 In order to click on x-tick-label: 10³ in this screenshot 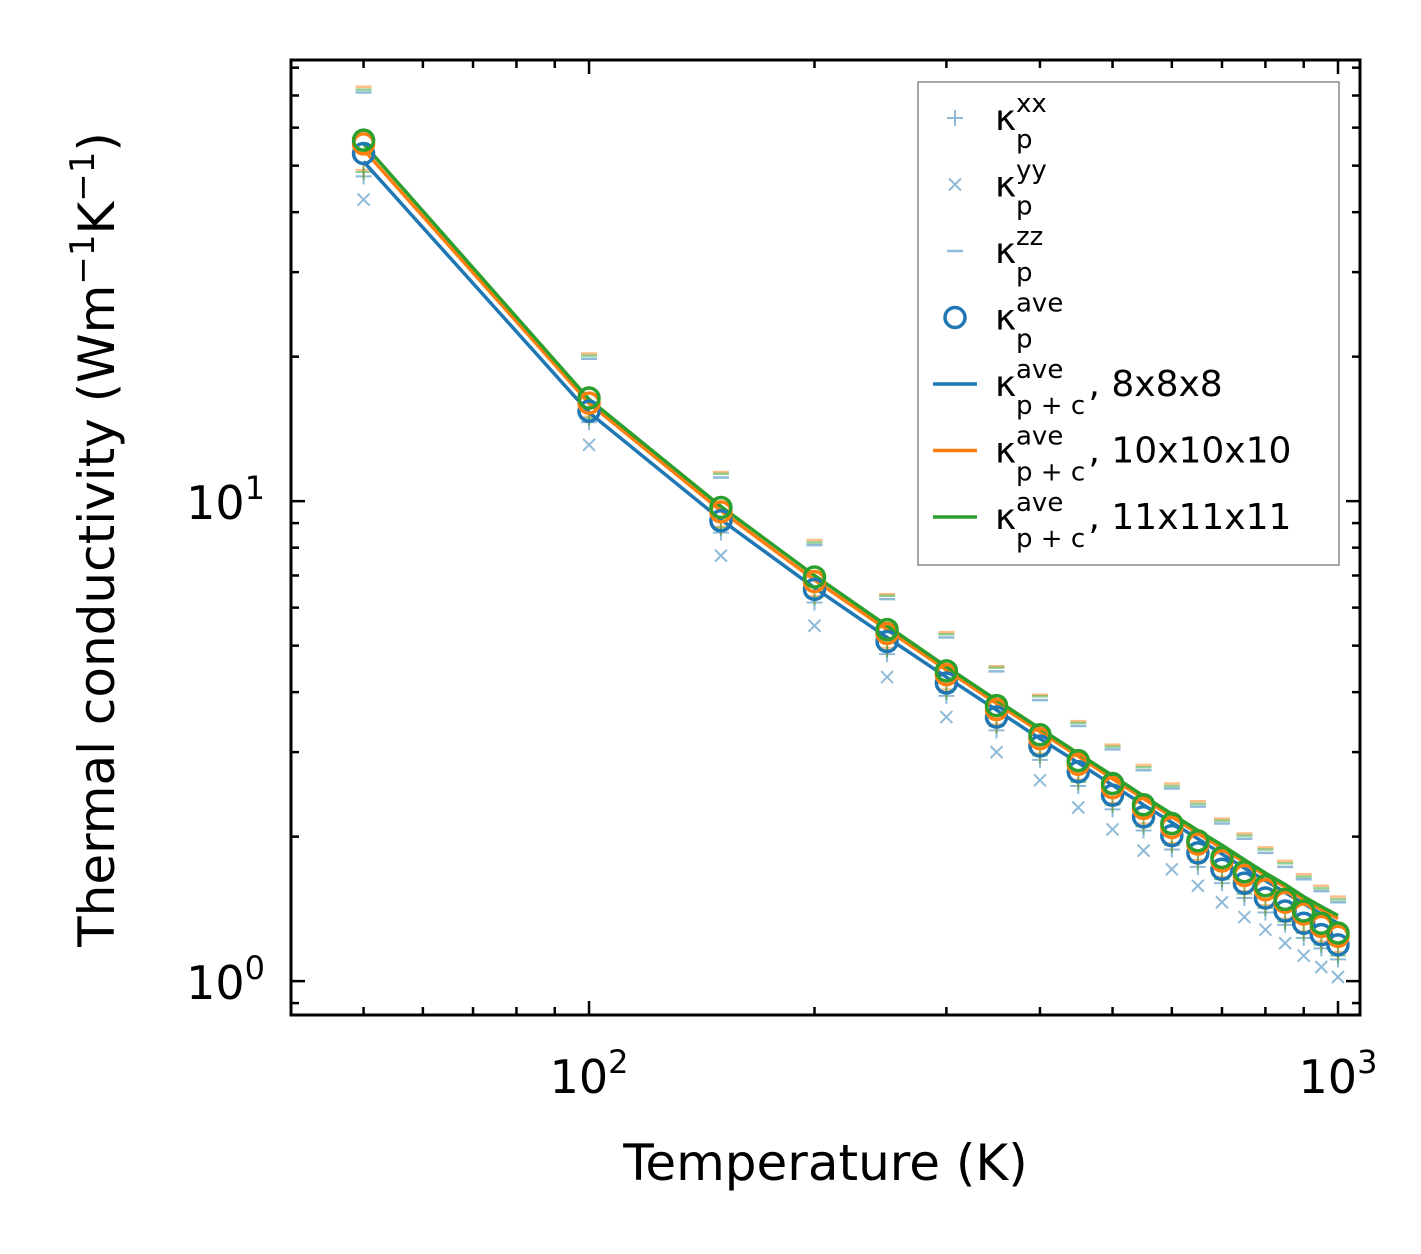, I will do `click(1338, 1073)`.